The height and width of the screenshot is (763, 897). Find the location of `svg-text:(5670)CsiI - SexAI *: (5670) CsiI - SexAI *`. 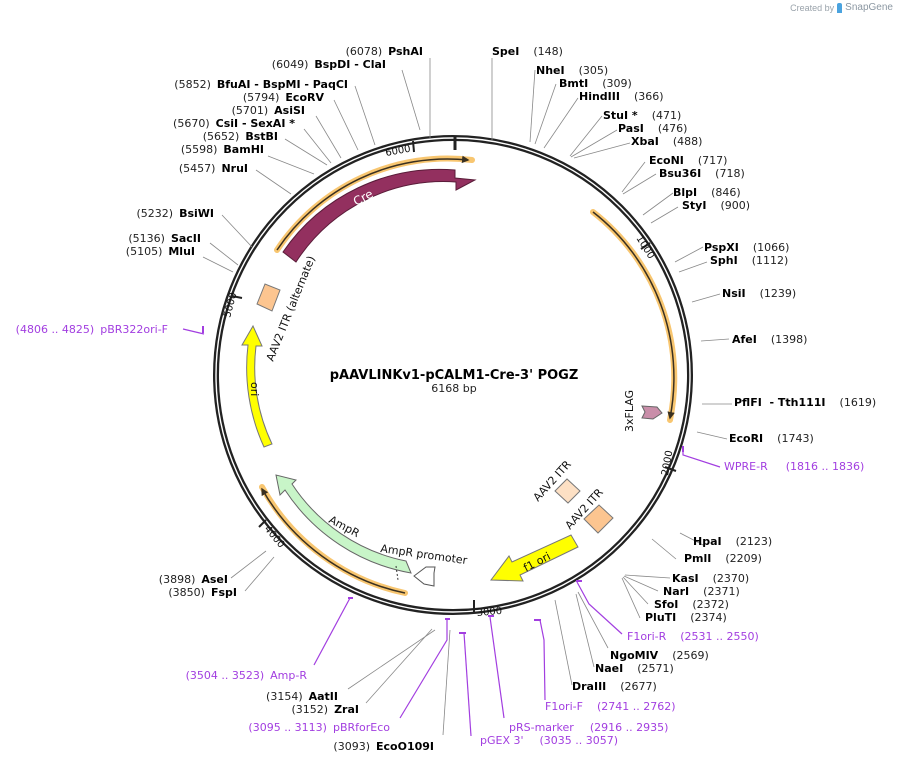

svg-text:(5670)CsiI - SexAI *: (5670) CsiI - SexAI * is located at coordinates (234, 123).